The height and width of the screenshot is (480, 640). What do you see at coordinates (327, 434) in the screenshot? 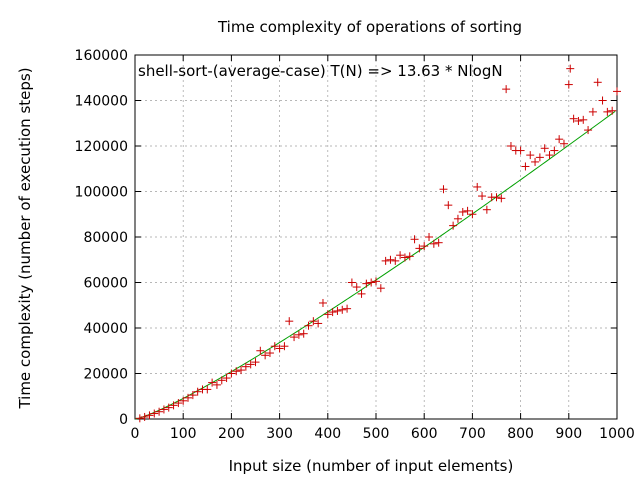
I see `x-tick-label: 400` at bounding box center [327, 434].